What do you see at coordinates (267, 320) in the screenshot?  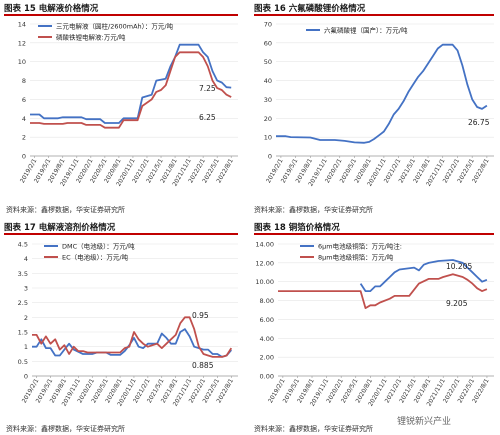 I see `y-tick-label: 6.00` at bounding box center [267, 320].